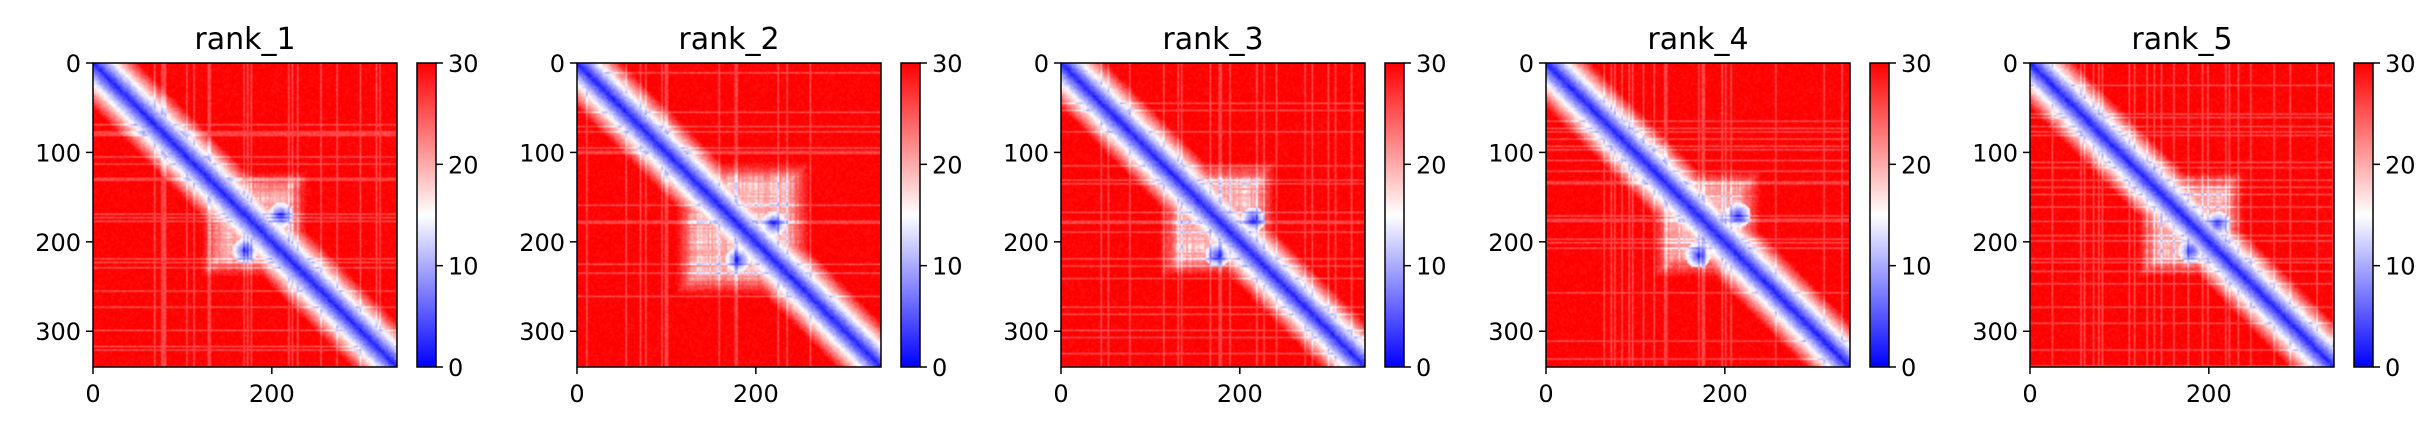 The image size is (2428, 432). I want to click on panel-title: rank_4, so click(1697, 39).